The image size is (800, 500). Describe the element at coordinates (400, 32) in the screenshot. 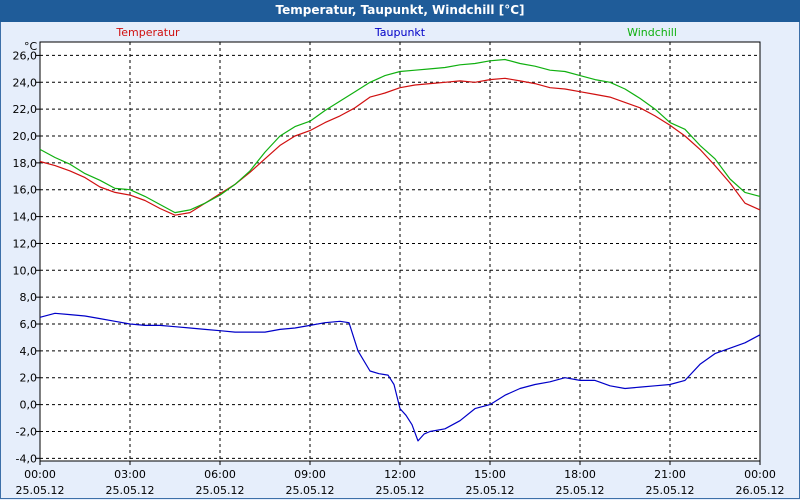

I see `legend-taupunkt: Taupunkt` at that location.